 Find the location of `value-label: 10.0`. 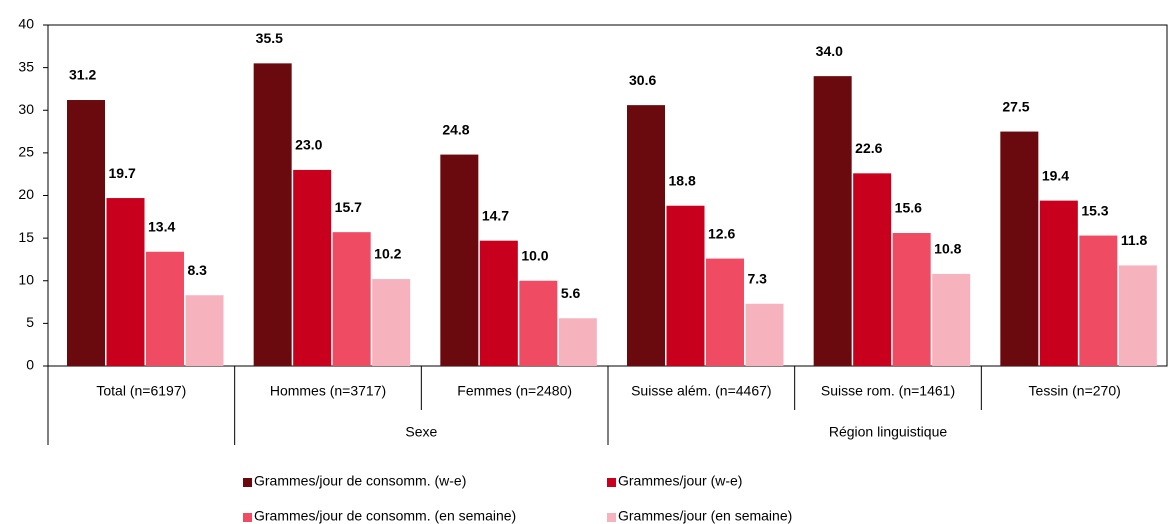

value-label: 10.0 is located at coordinates (534, 255).